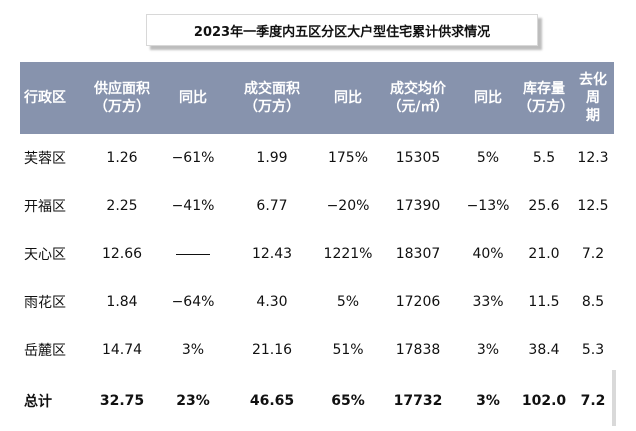  Describe the element at coordinates (593, 401) in the screenshot. I see `cell-total-clearance-cycle: 7.2` at that location.